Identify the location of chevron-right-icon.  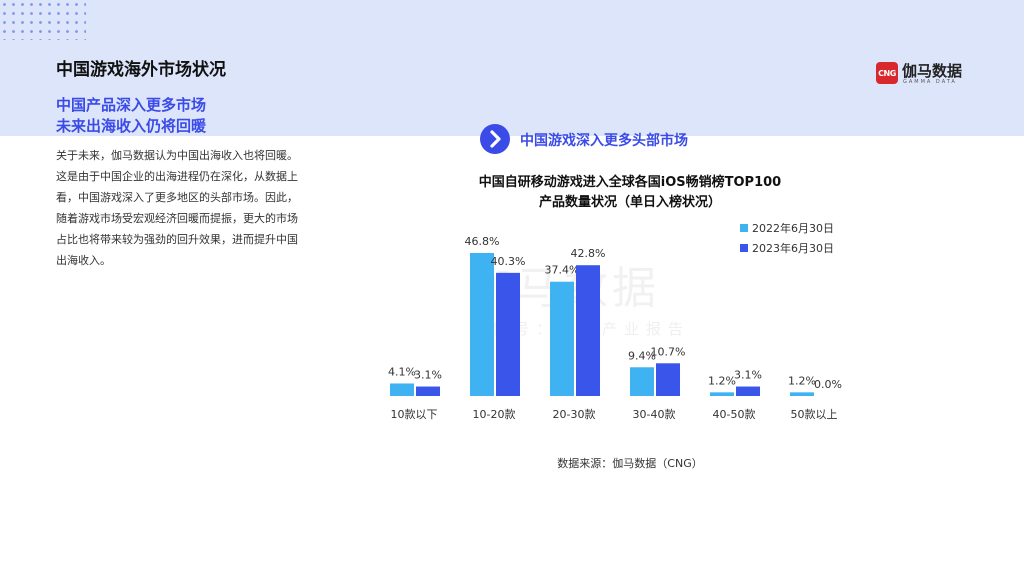
(495, 139).